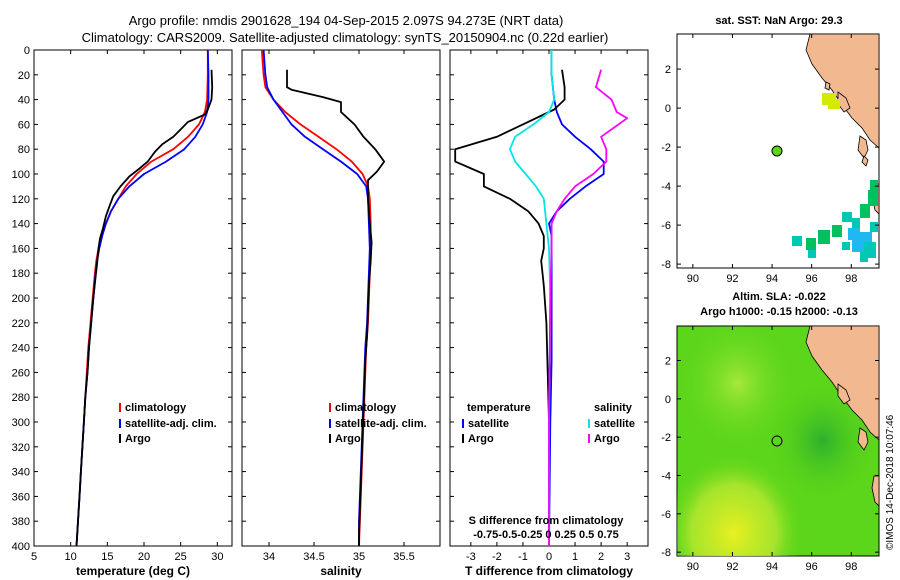  I want to click on legend-s-argo: Argo, so click(607, 439).